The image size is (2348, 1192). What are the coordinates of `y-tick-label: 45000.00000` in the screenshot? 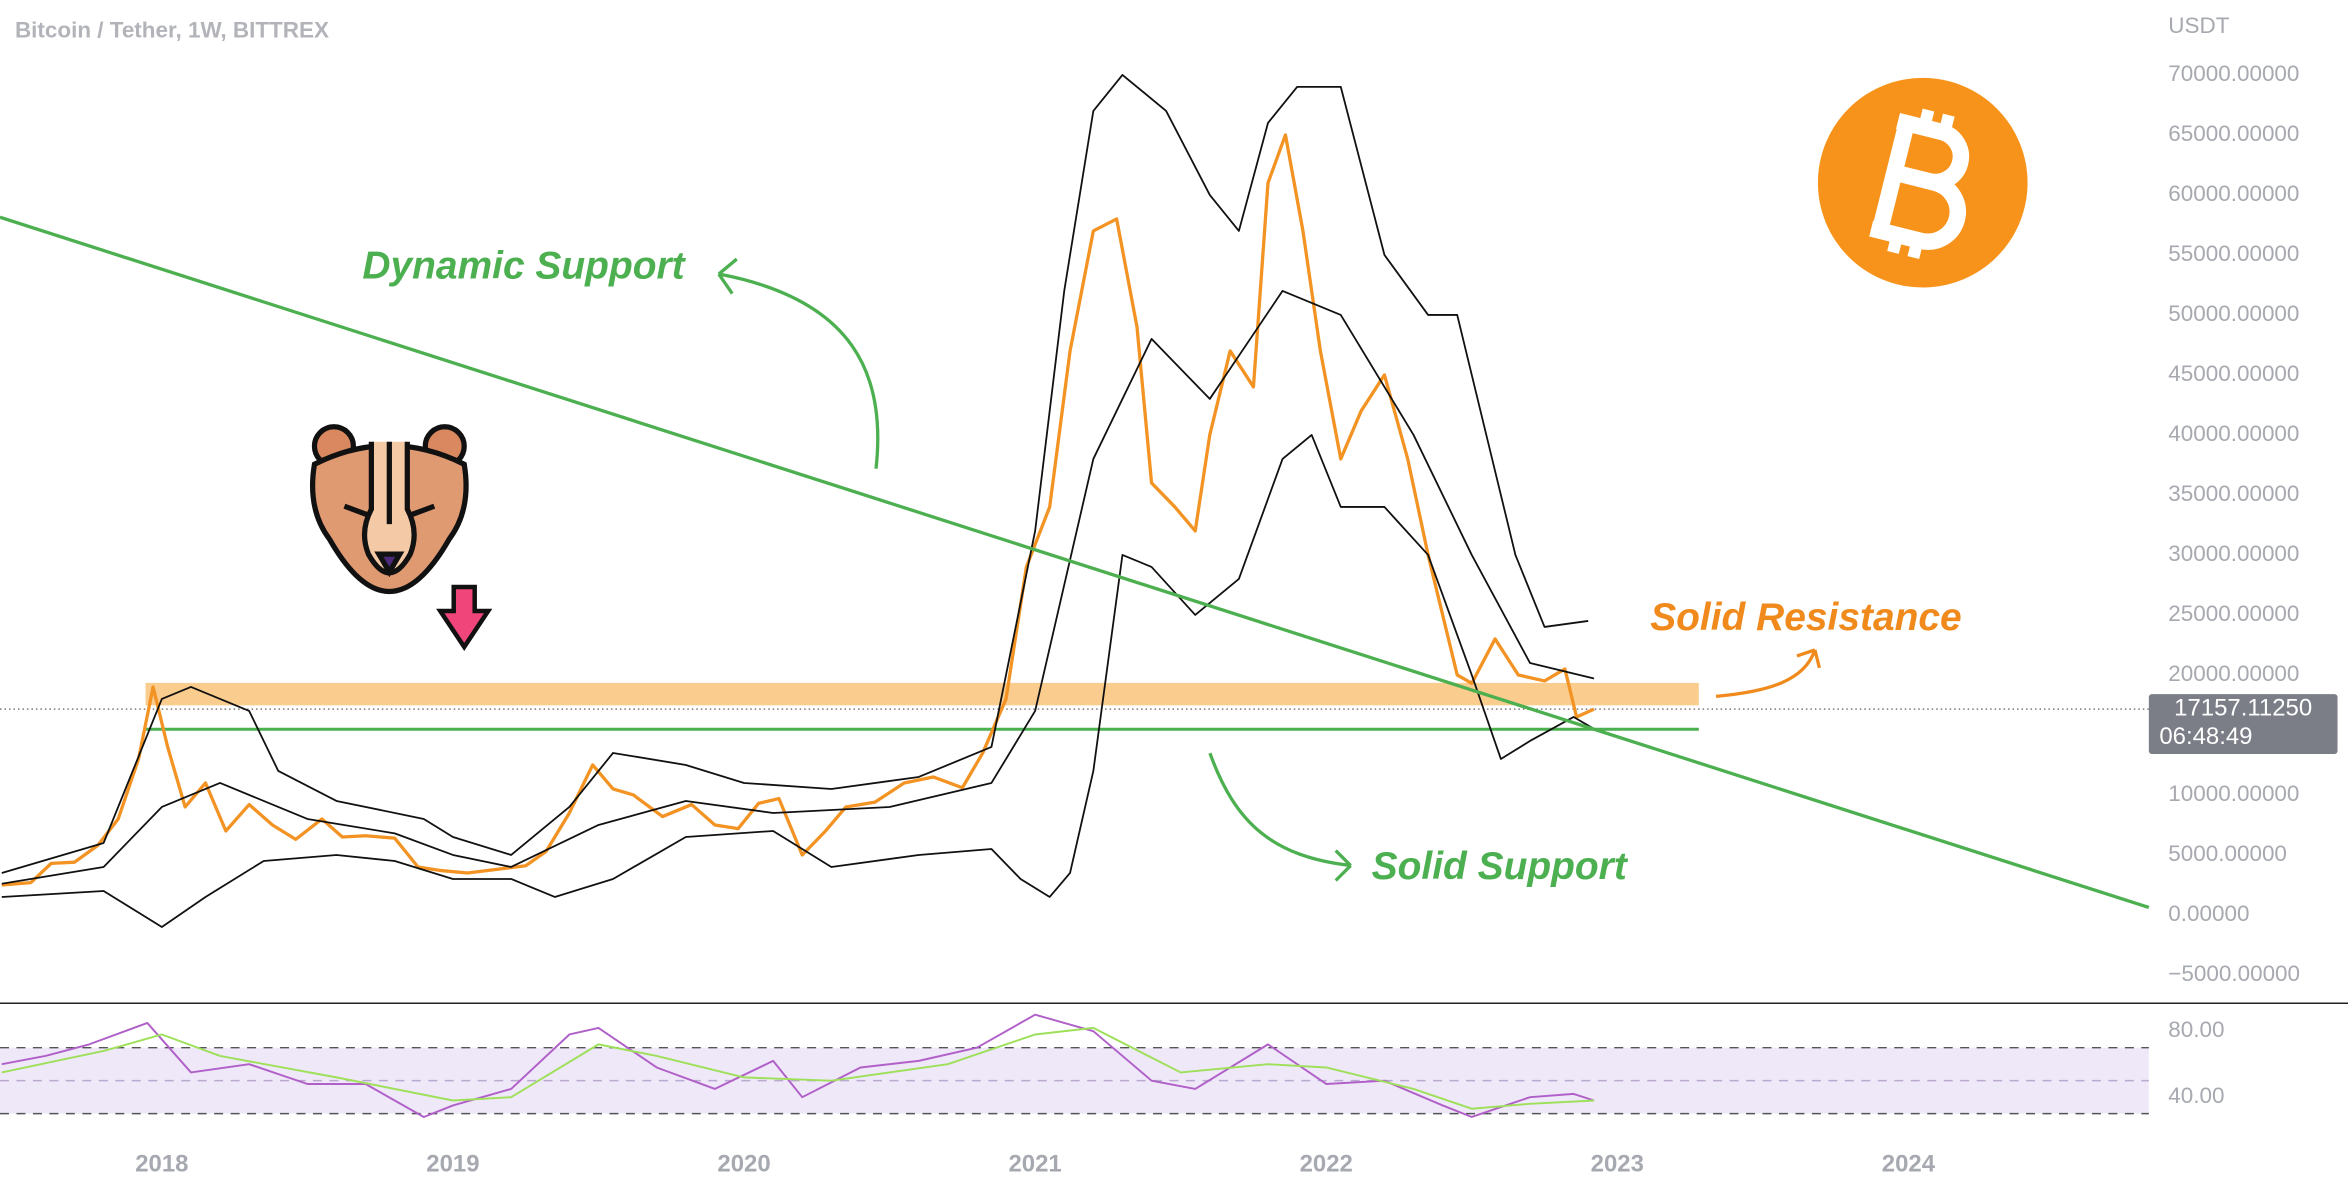 It's located at (2233, 373).